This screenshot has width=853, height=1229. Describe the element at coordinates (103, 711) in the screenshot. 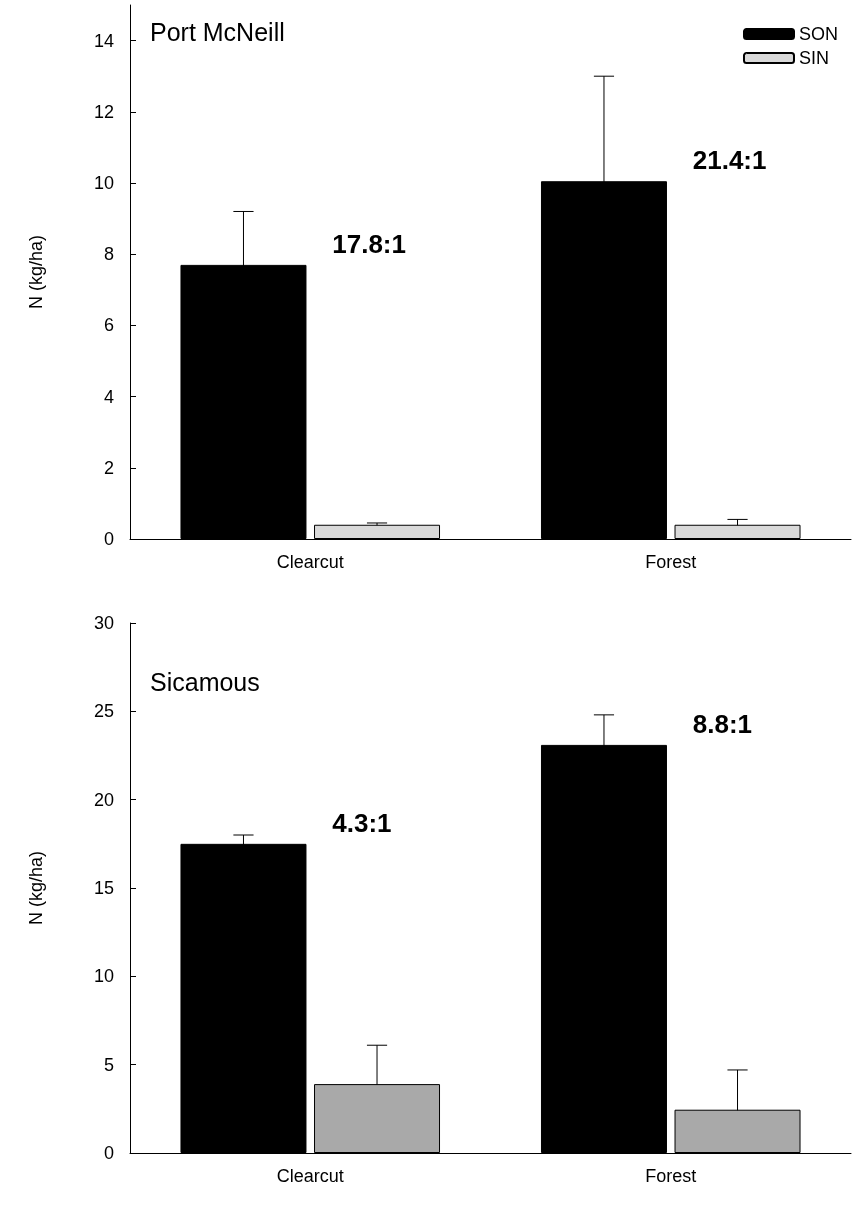

I see `y-tick-label: 25` at that location.